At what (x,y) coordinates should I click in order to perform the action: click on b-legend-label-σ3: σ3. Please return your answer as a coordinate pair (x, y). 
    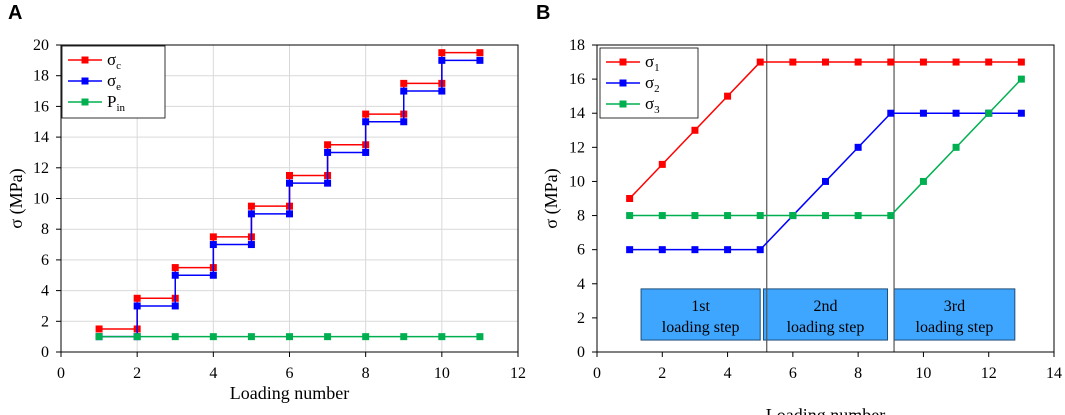
    Looking at the image, I should click on (652, 105).